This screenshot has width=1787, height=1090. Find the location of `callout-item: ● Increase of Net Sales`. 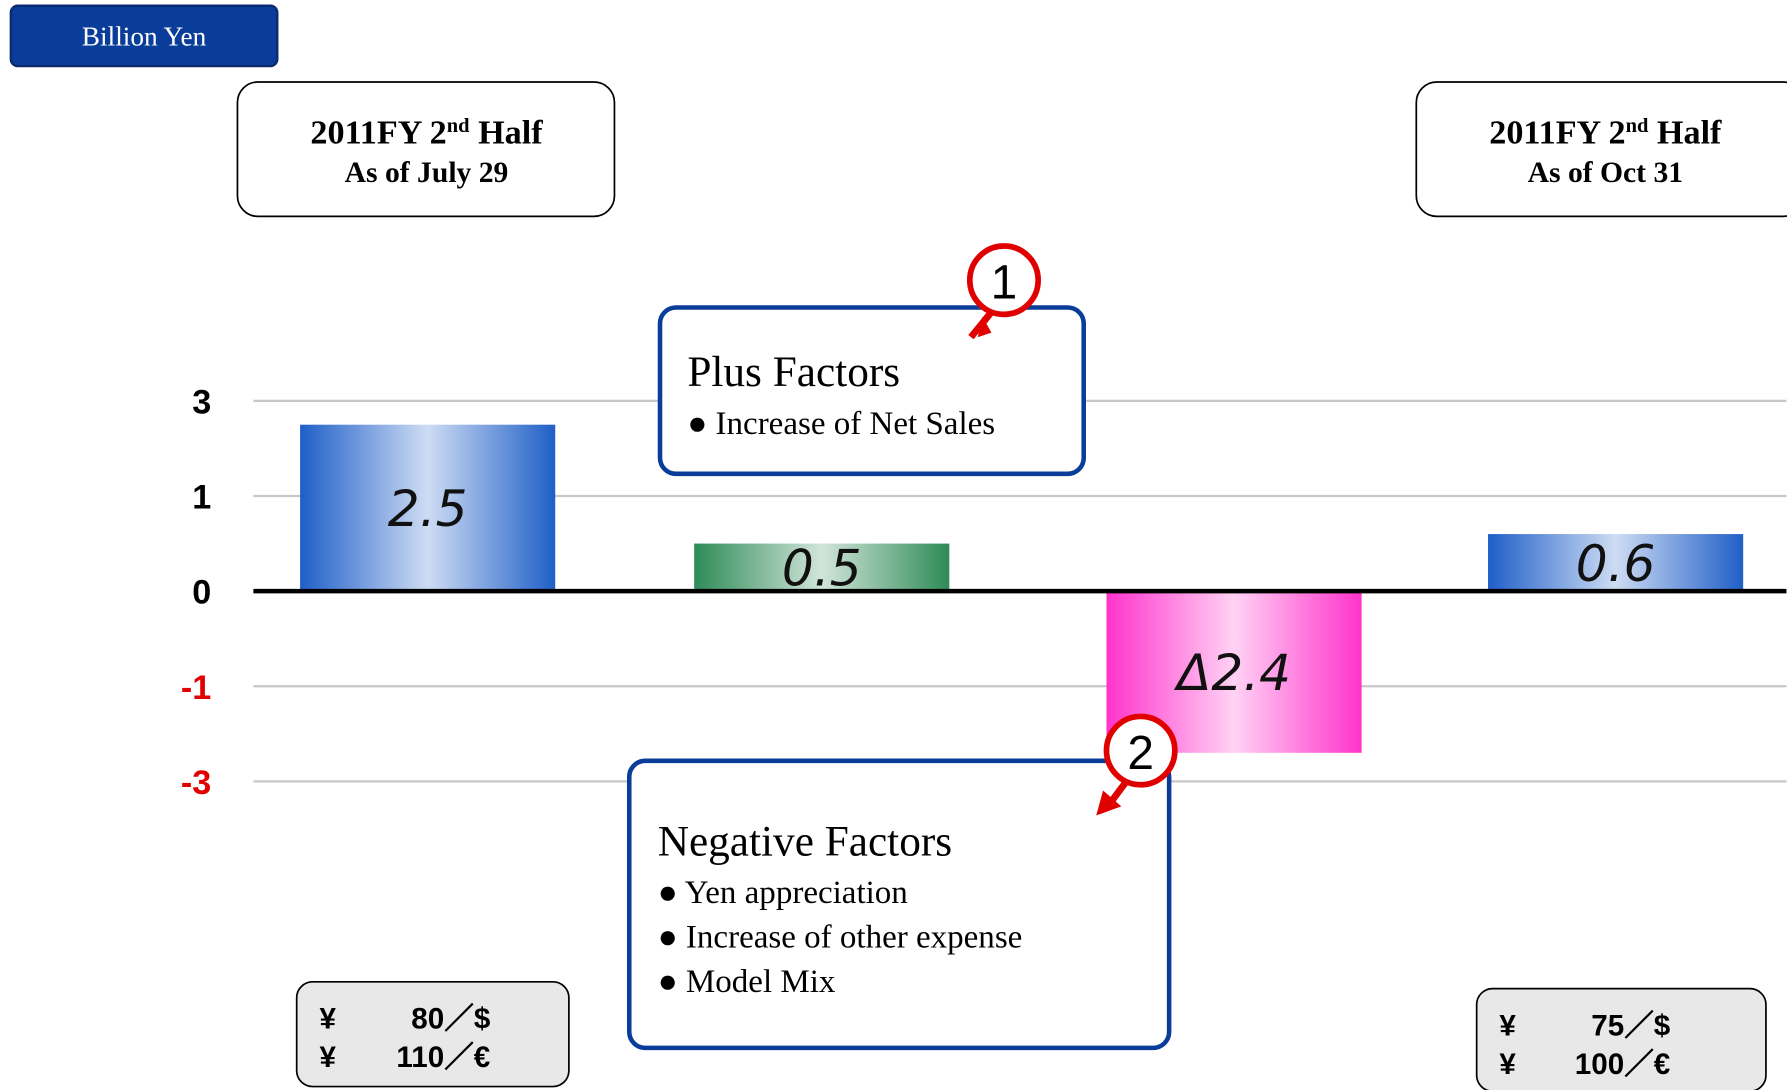

callout-item: ● Increase of Net Sales is located at coordinates (841, 424).